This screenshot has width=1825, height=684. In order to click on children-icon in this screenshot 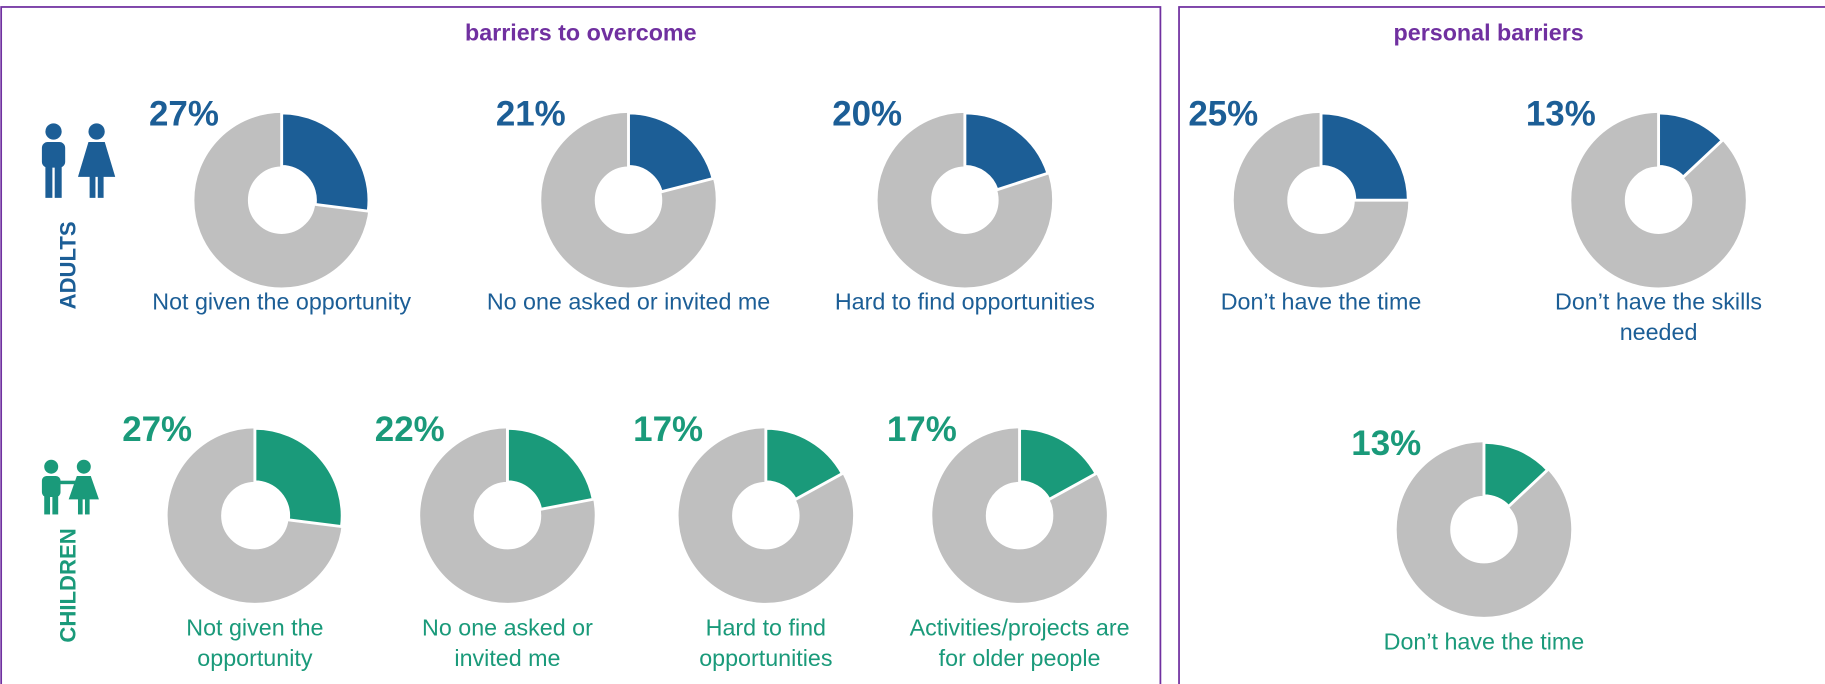, I will do `click(70, 487)`.